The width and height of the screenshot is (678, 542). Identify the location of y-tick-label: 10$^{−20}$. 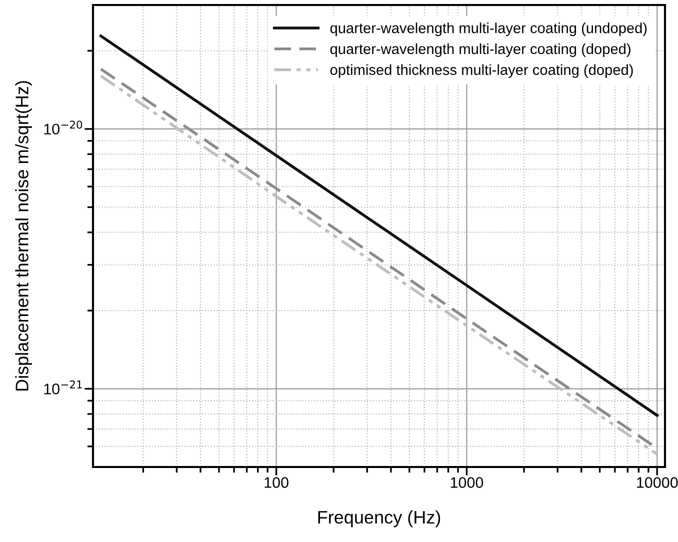
(63, 127).